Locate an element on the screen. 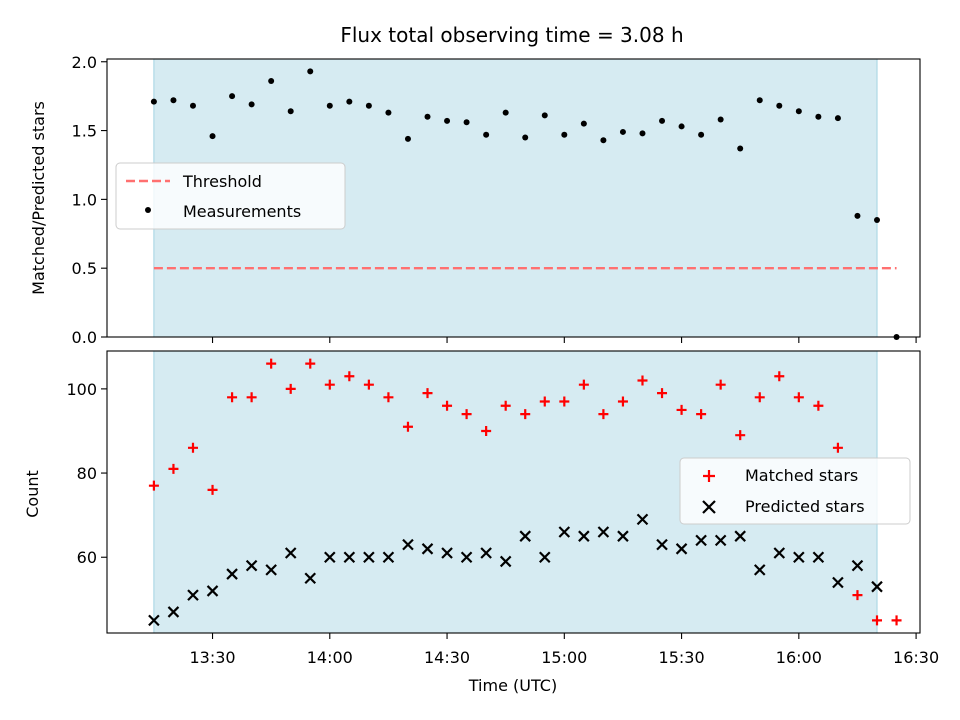 Image resolution: width=960 pixels, height=720 pixels. bottom-legend: Matched stars Predicted stars is located at coordinates (795, 491).